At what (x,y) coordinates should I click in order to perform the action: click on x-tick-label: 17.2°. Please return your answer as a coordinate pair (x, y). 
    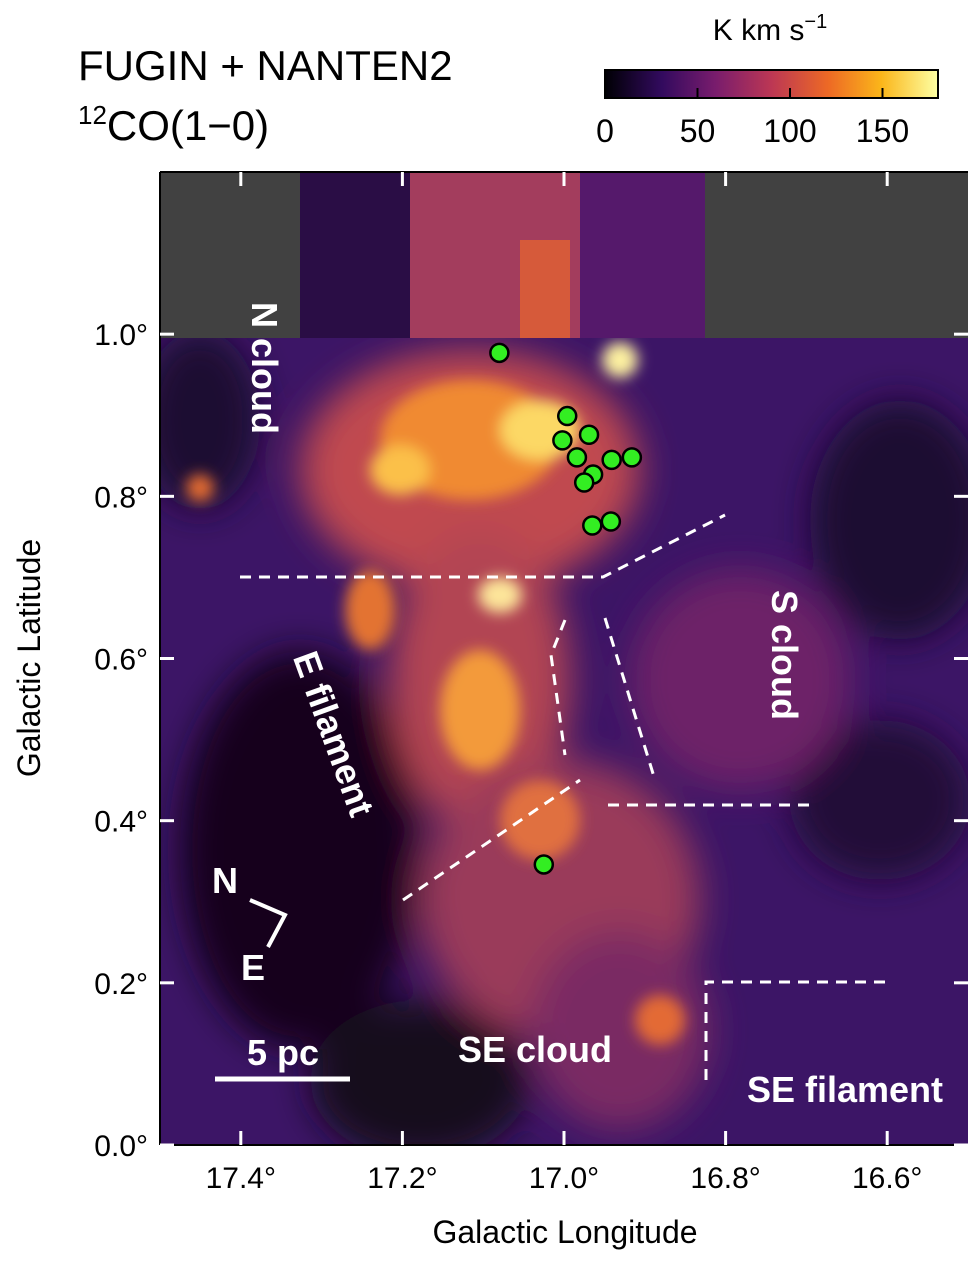
    Looking at the image, I should click on (402, 1178).